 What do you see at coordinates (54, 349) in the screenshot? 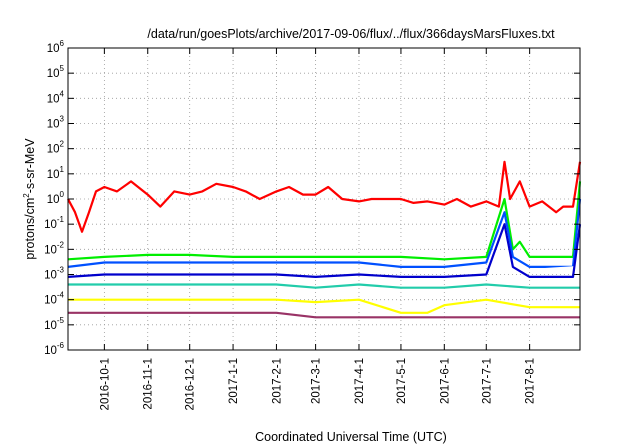
I see `y-tick-label: 10⁻⁶` at bounding box center [54, 349].